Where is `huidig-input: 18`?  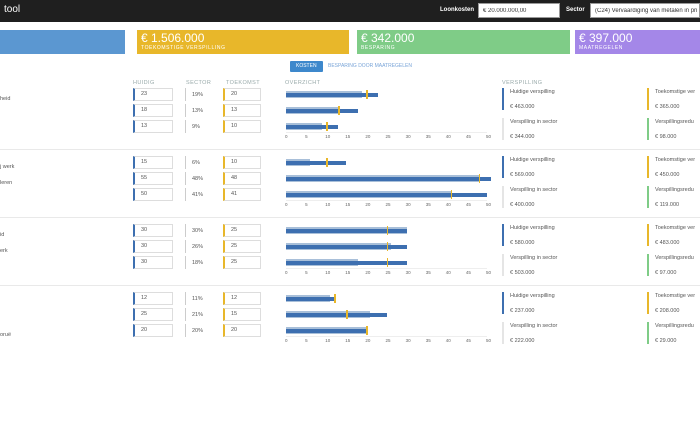
huidig-input: 18 is located at coordinates (153, 110).